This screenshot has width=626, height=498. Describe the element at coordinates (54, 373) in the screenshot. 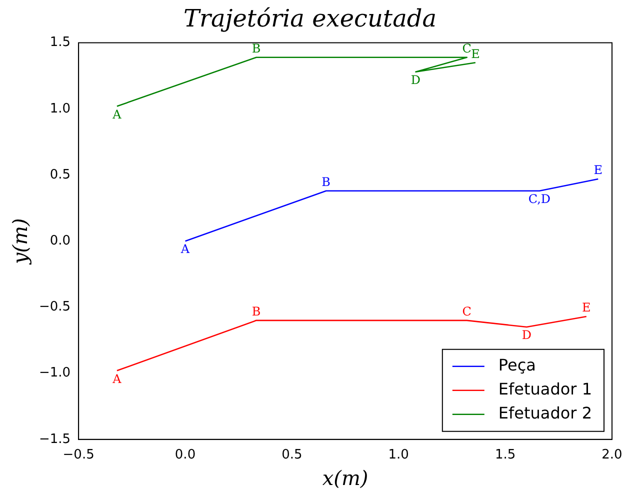

I see `y-tick-label: −1.0` at that location.